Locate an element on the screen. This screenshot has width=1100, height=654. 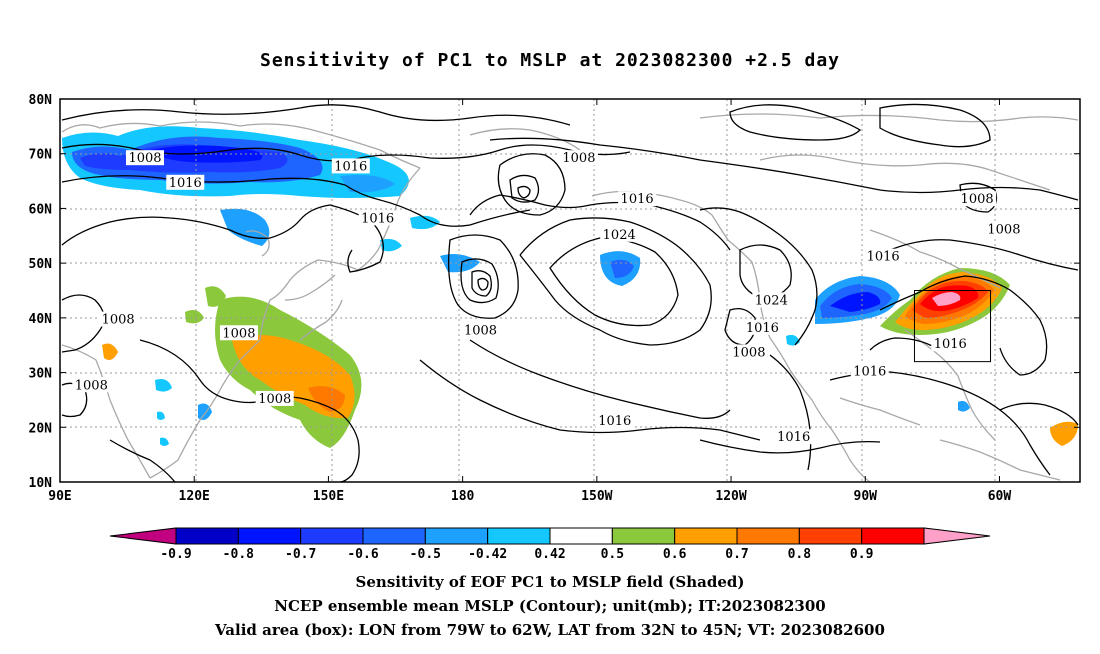
colorbar-left-extend is located at coordinates (143, 536).